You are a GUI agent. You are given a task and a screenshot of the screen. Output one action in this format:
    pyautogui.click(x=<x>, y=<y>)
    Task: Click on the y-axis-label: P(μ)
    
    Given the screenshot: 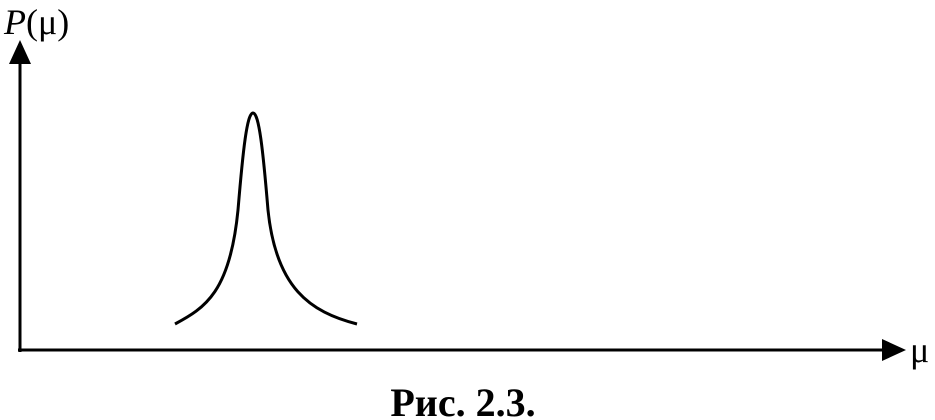 What is the action you would take?
    pyautogui.click(x=36, y=22)
    